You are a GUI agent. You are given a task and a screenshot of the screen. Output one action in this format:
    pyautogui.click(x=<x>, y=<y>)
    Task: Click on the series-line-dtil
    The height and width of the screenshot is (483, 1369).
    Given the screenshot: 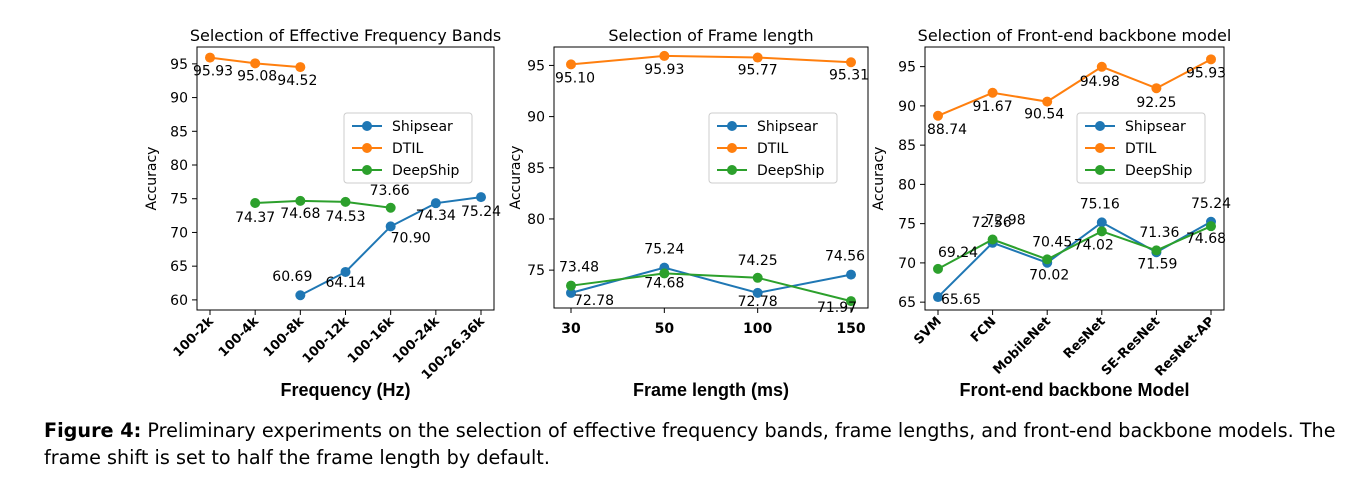 What is the action you would take?
    pyautogui.click(x=711, y=60)
    